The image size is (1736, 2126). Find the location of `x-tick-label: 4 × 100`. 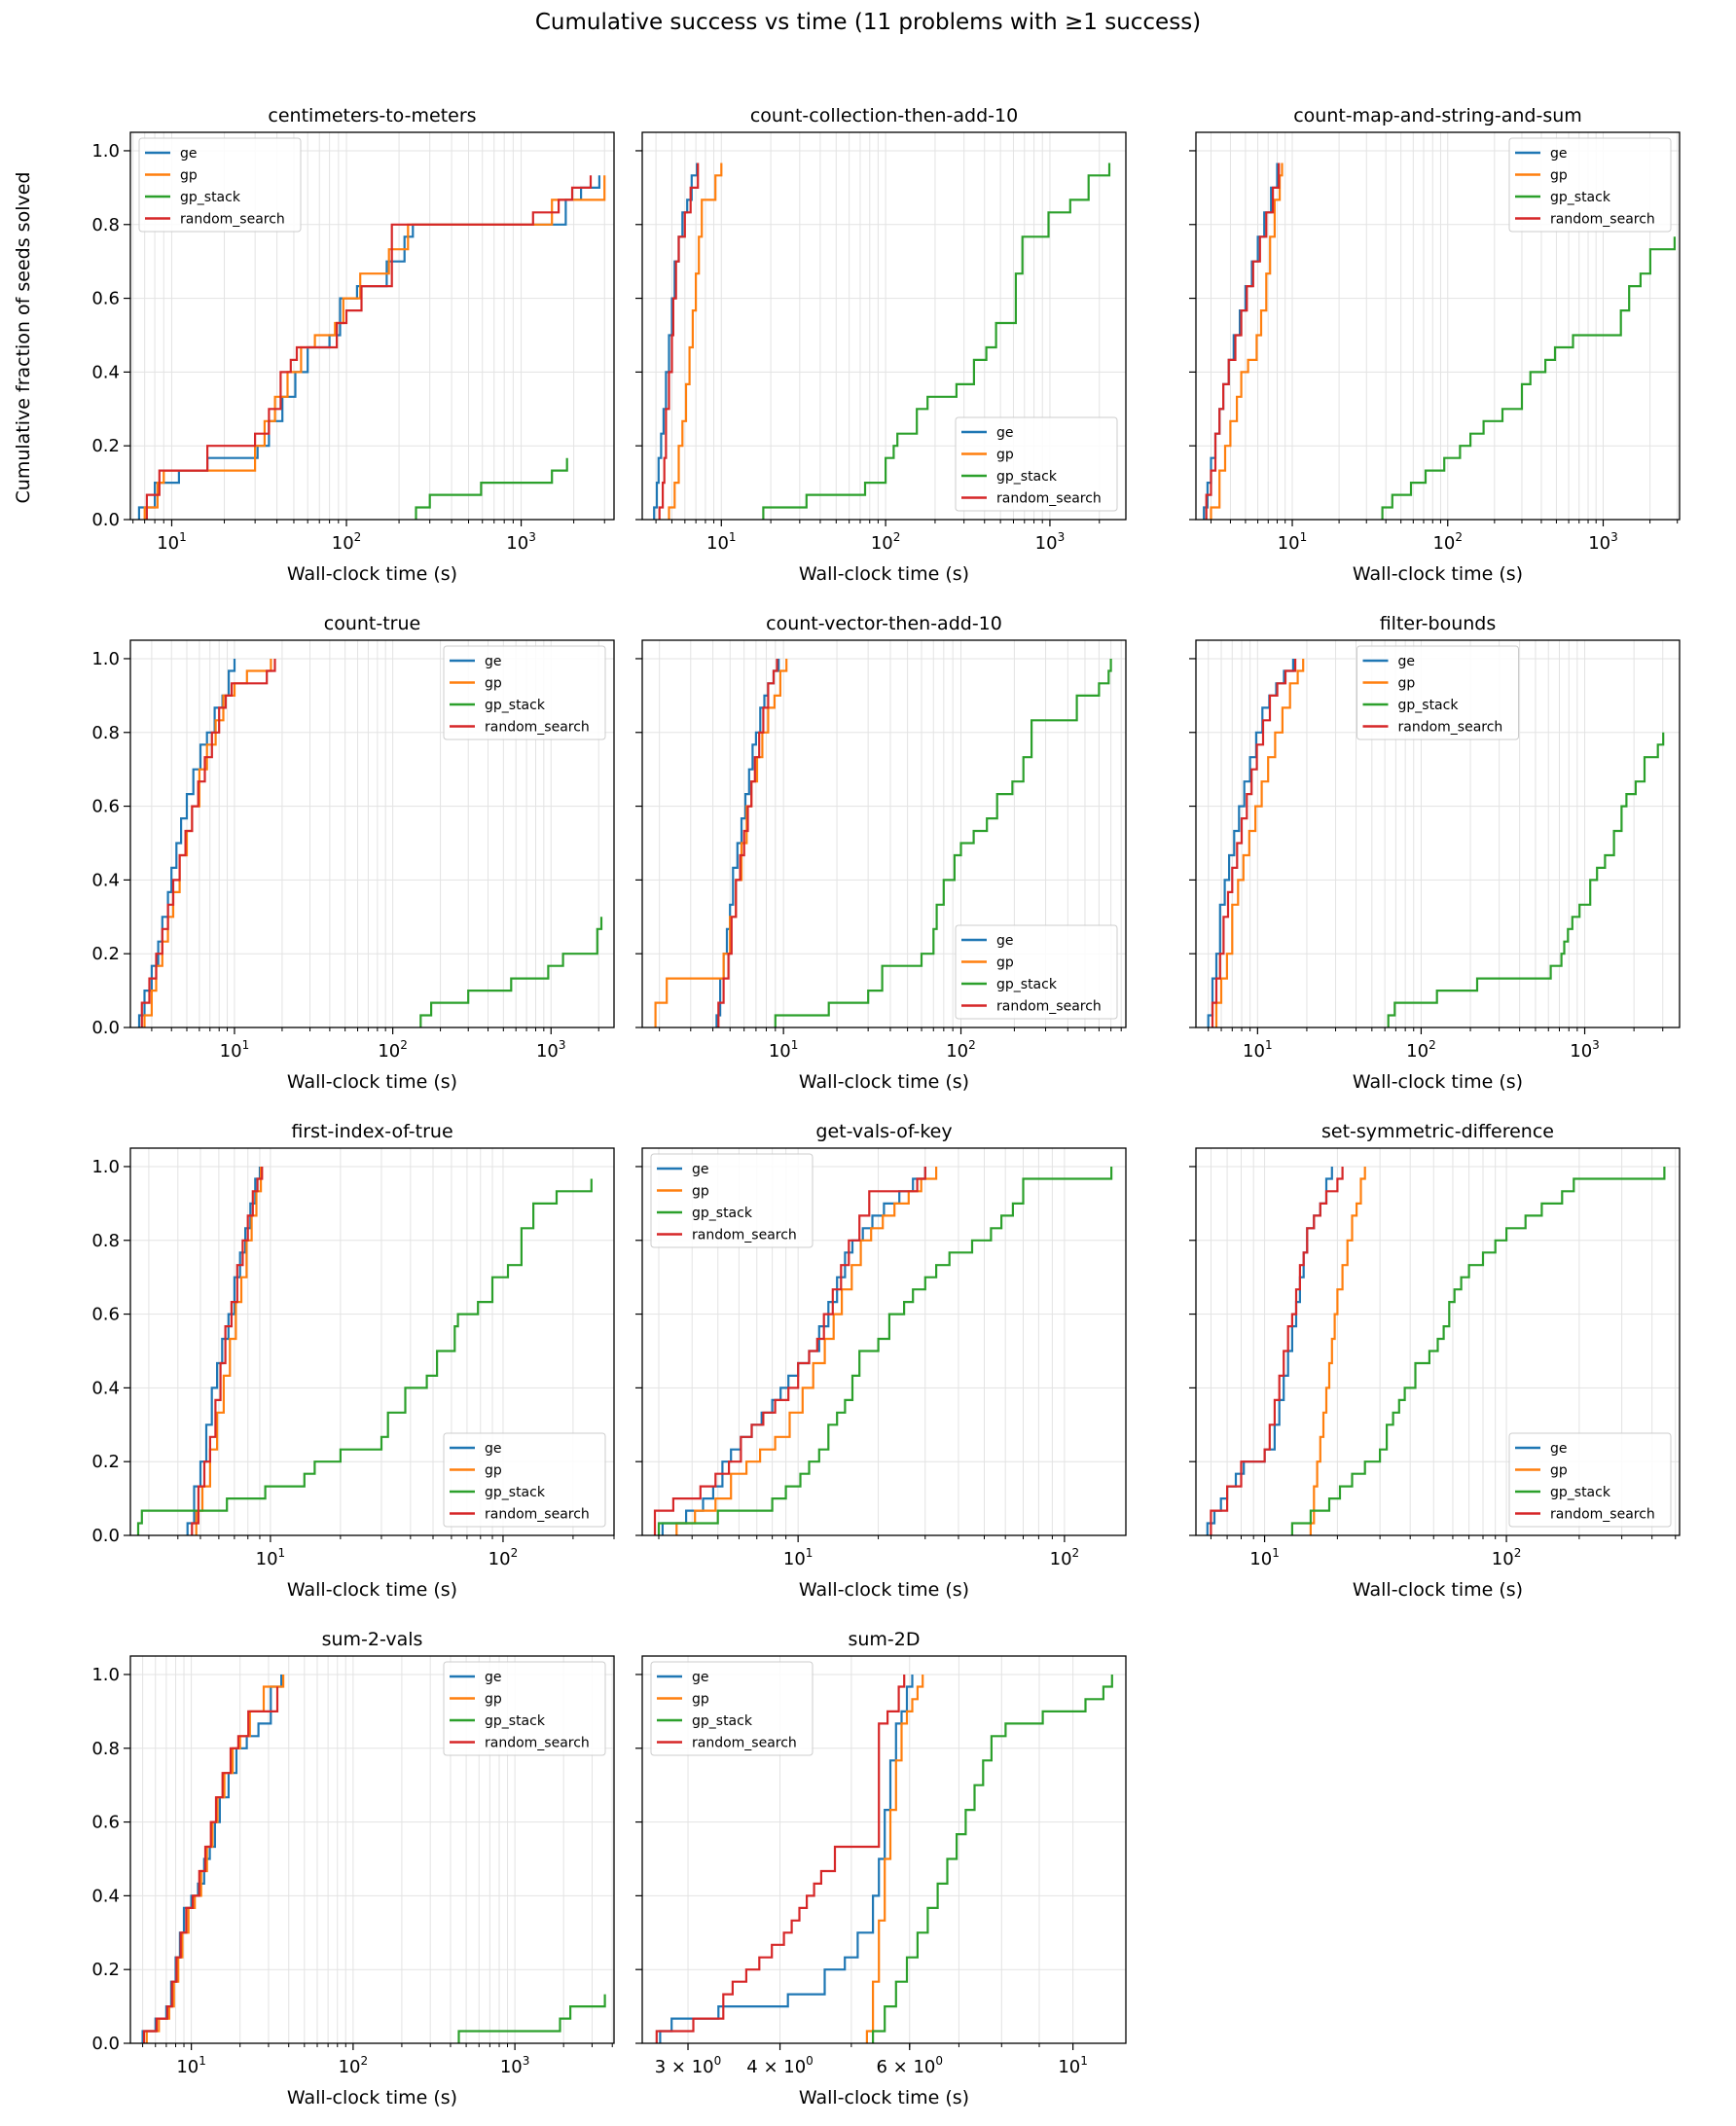

x-tick-label: 4 × 100 is located at coordinates (780, 2065).